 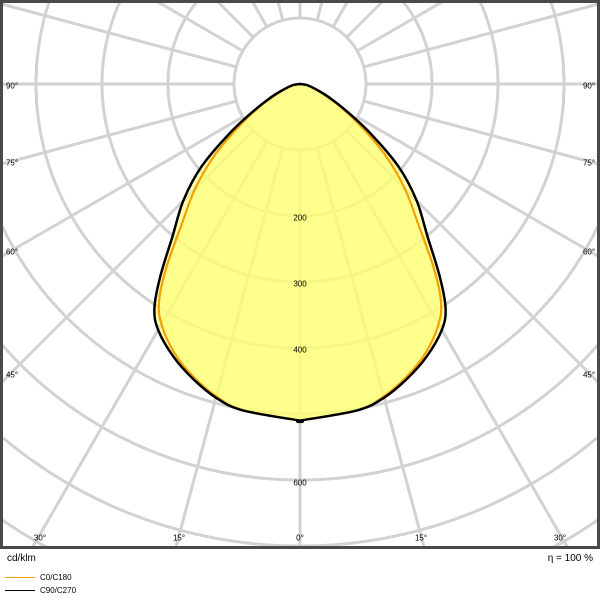 What do you see at coordinates (300, 350) in the screenshot?
I see `radial-tick-label: 400` at bounding box center [300, 350].